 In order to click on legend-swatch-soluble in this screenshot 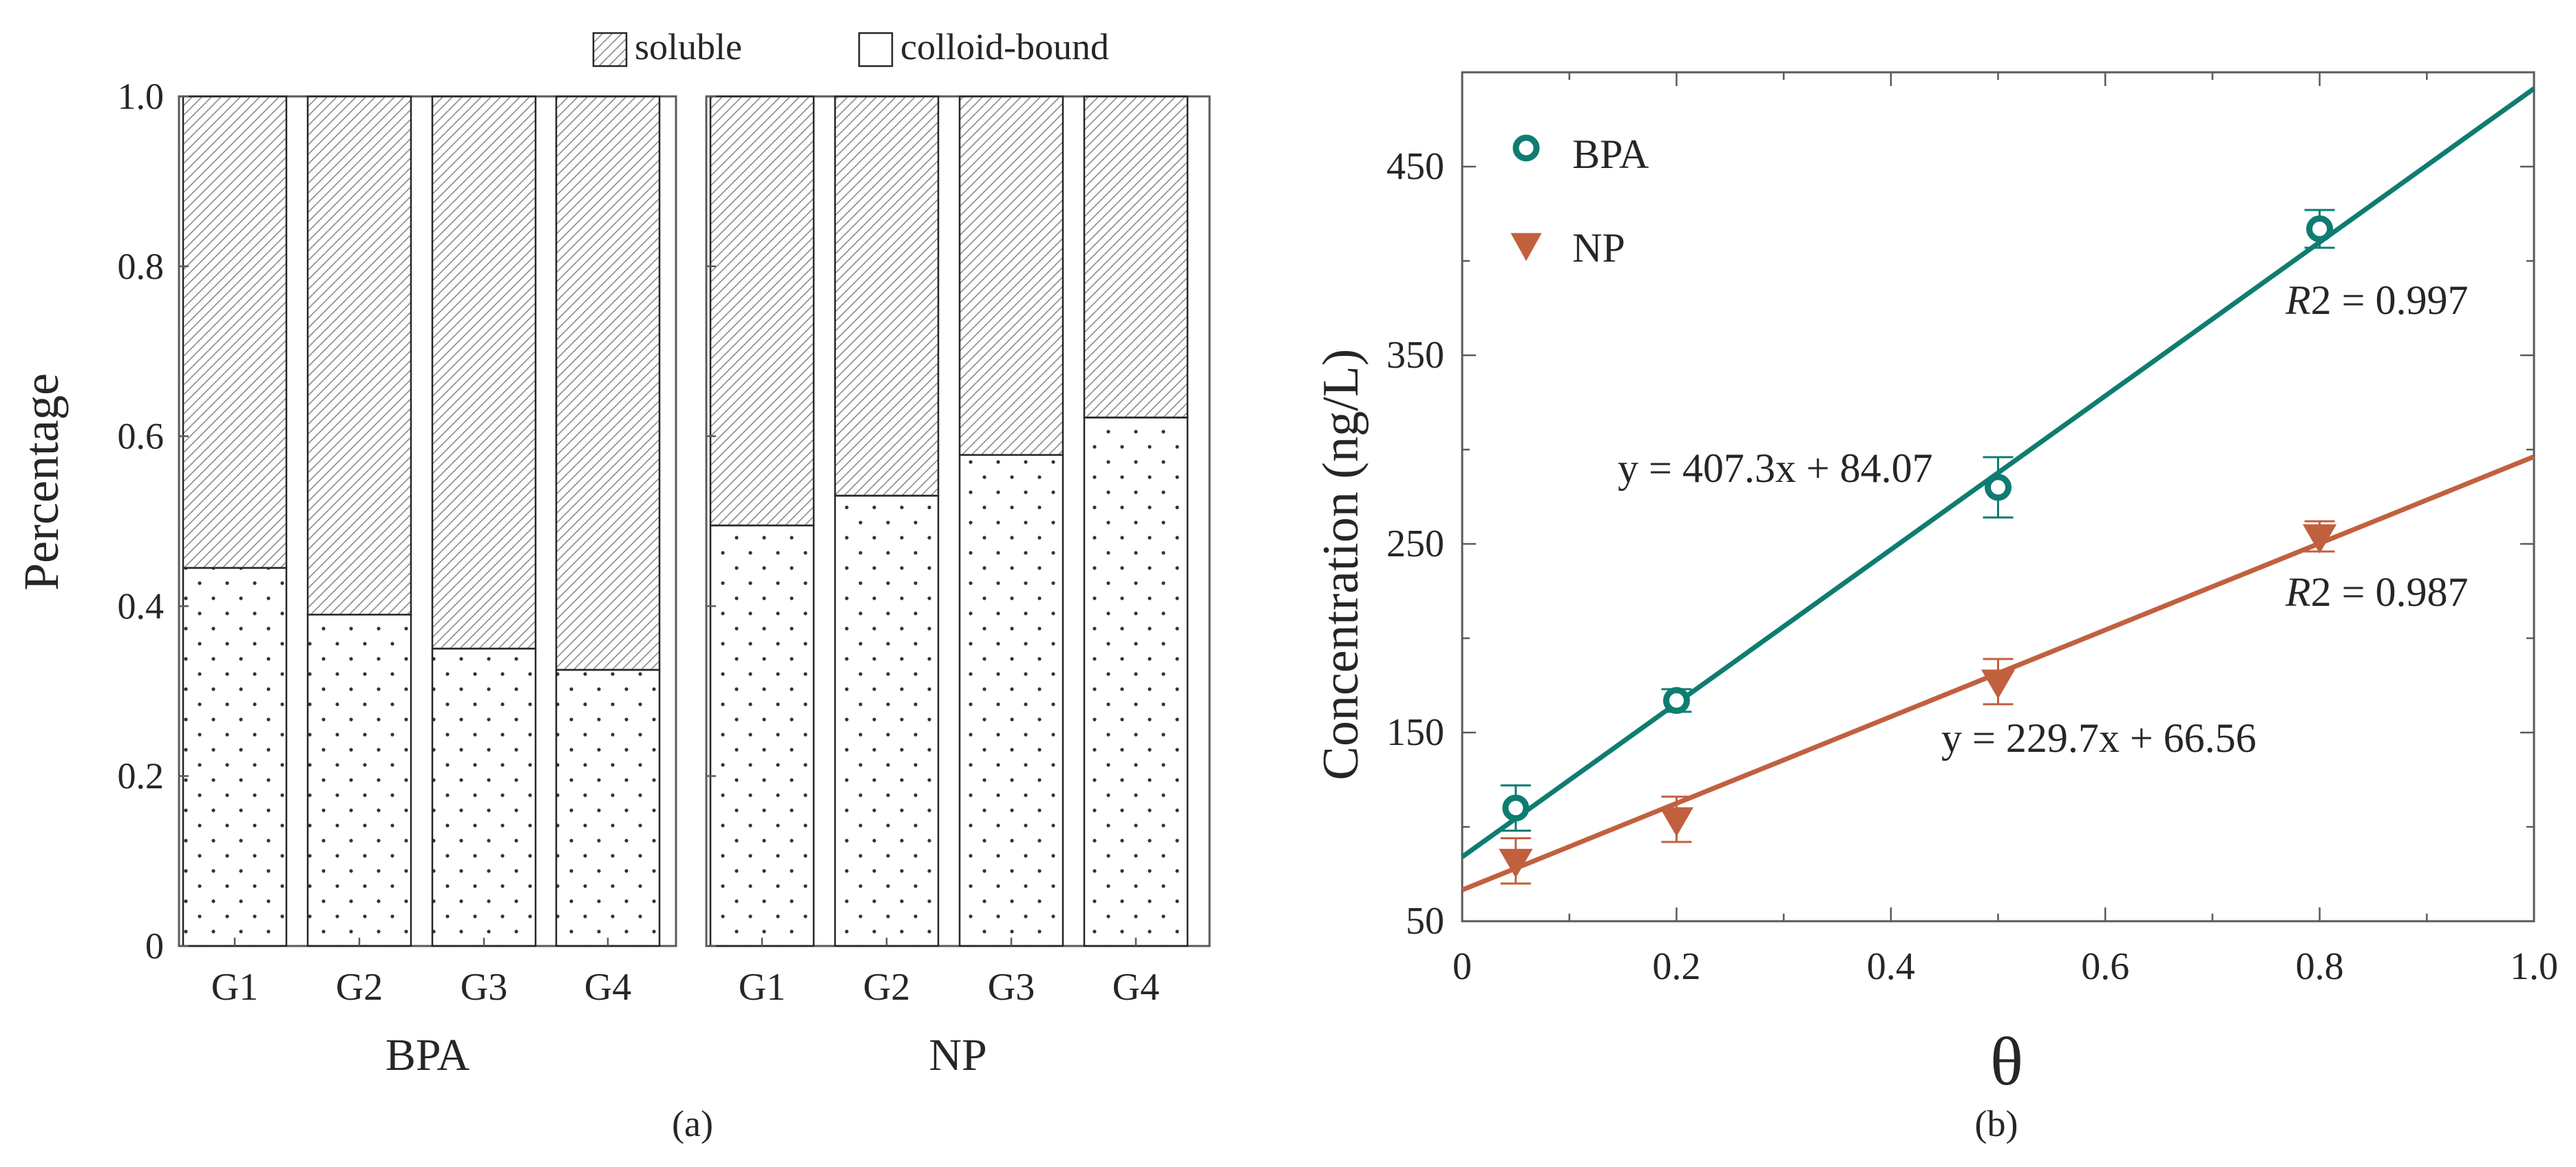, I will do `click(610, 49)`.